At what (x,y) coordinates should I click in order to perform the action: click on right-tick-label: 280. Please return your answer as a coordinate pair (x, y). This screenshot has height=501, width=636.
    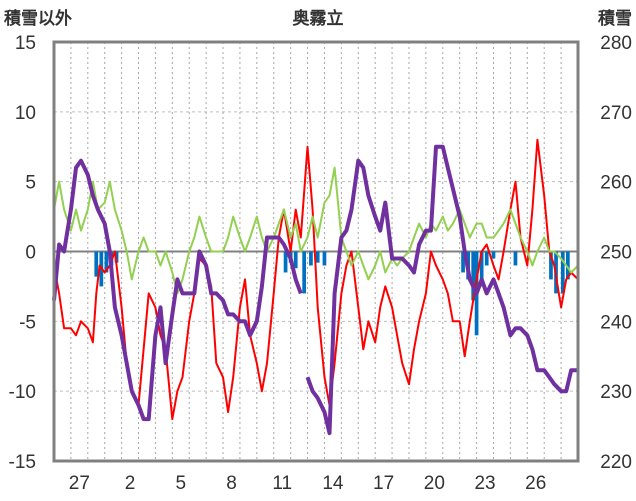
    Looking at the image, I should click on (616, 43).